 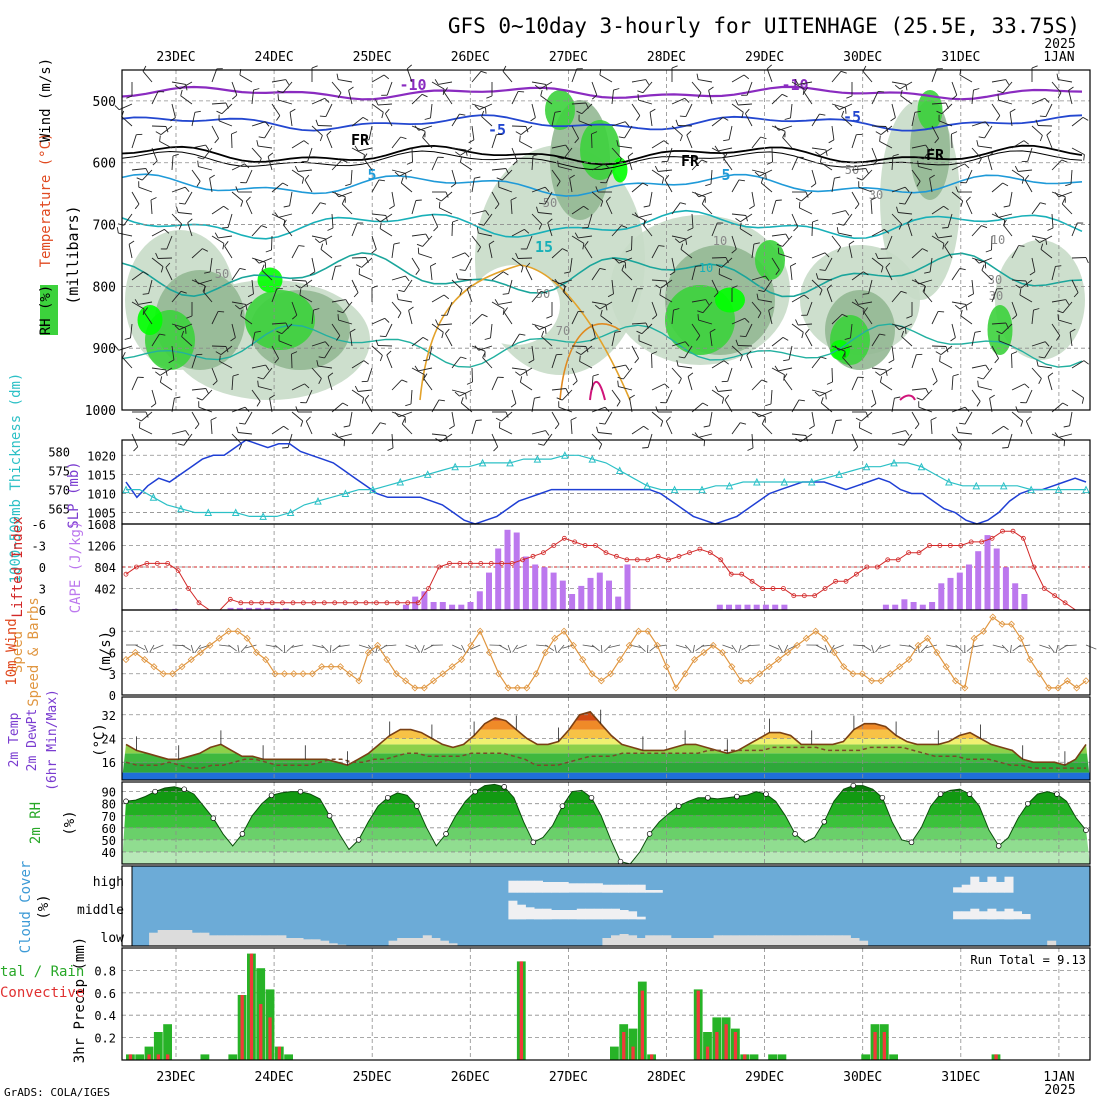 What do you see at coordinates (983, 631) in the screenshot?
I see `10m-wind-marker-92` at bounding box center [983, 631].